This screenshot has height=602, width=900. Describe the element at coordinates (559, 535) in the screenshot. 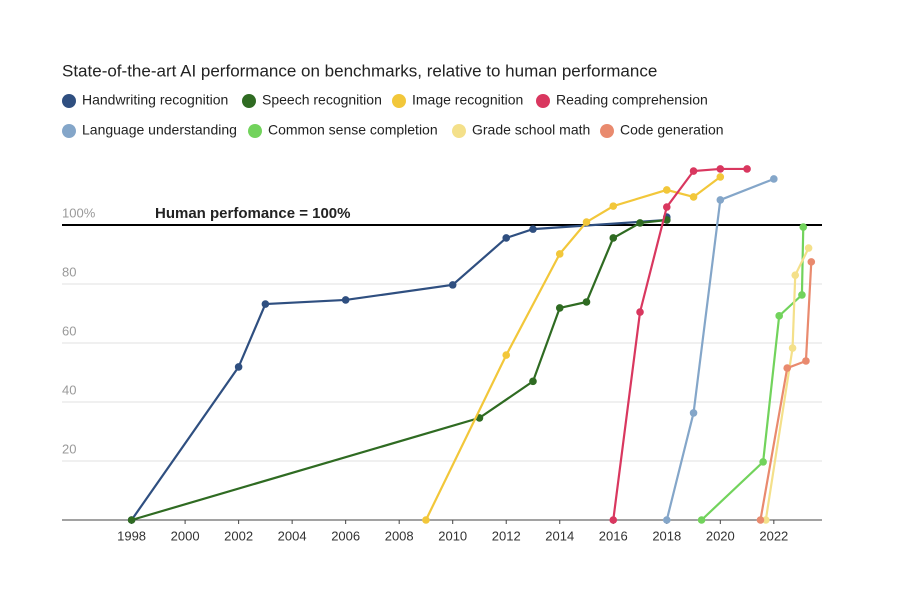

I see `x-tick-label: 2014` at that location.